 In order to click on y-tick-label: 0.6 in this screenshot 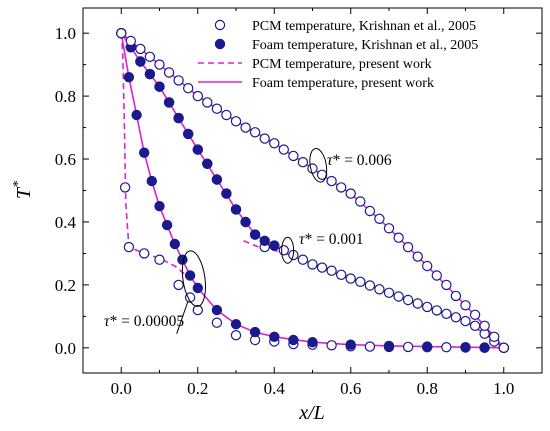, I will do `click(65, 159)`.